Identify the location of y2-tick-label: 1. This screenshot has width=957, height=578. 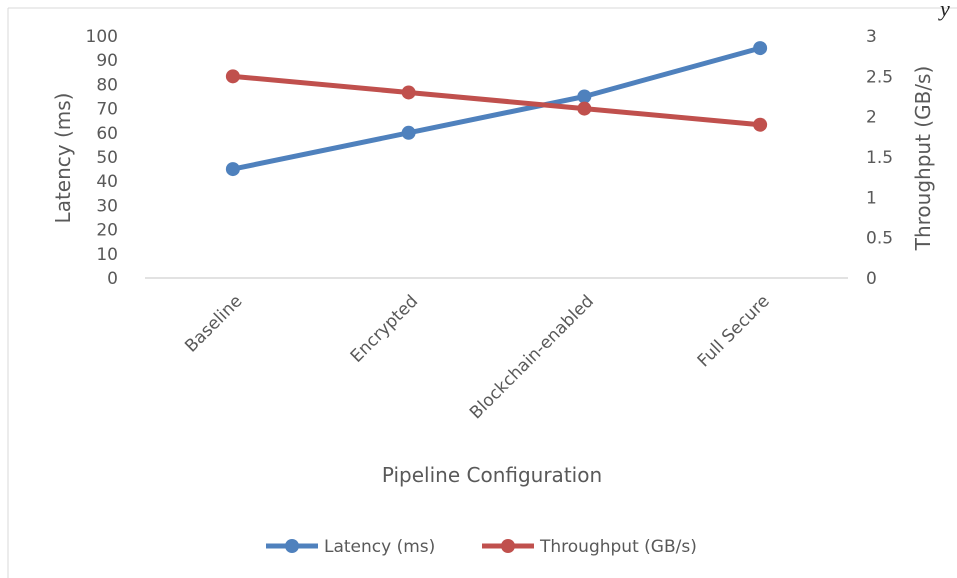
(871, 198).